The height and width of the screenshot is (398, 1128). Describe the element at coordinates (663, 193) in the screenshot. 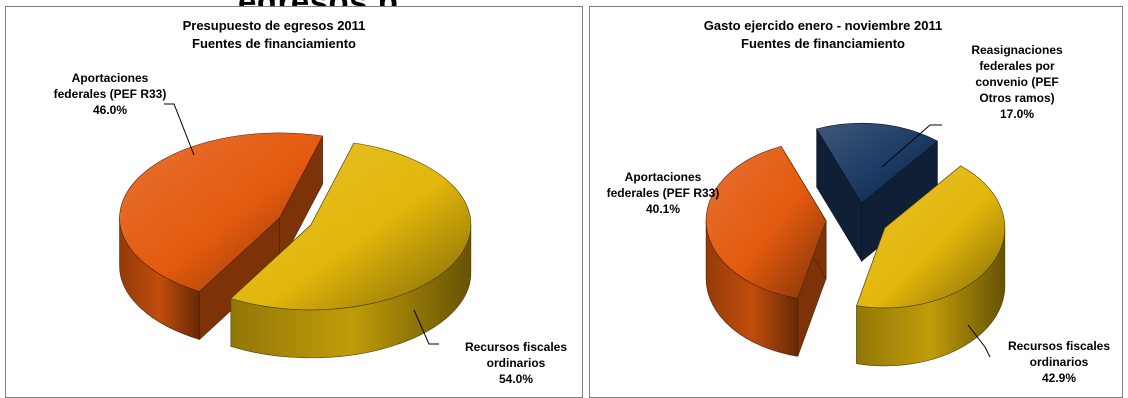

I see `slice-label-federales: Aportaciones federales (PEF R33) 40.1%` at that location.